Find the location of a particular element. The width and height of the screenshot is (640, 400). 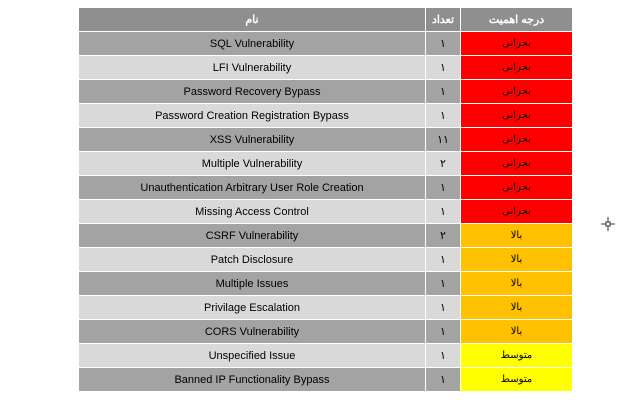

table-header-row: نام تعداد درجه اهمیت is located at coordinates (325, 19).